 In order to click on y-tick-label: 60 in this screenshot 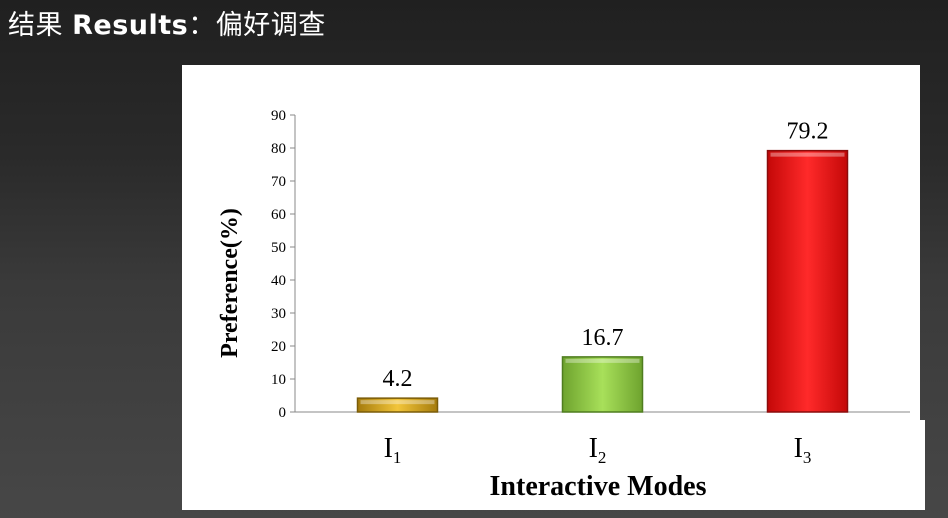, I will do `click(278, 215)`.